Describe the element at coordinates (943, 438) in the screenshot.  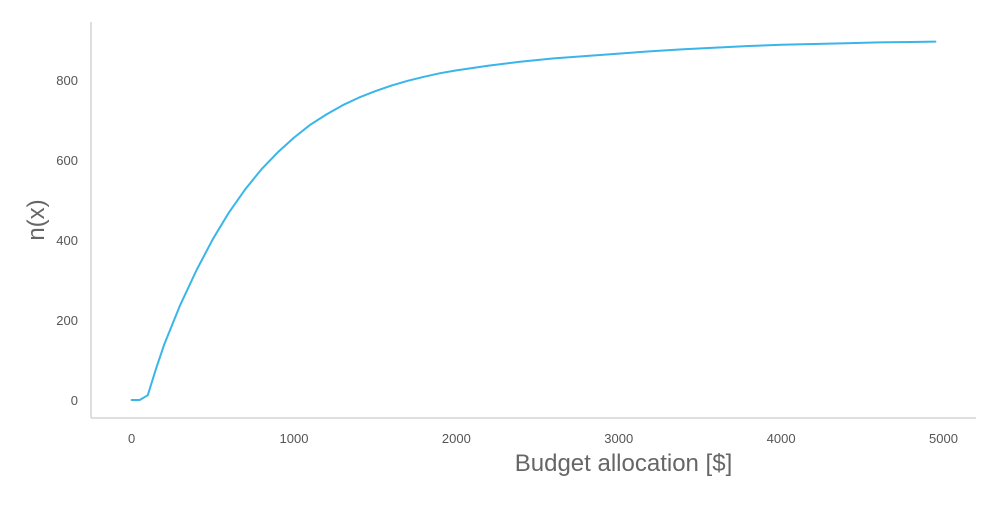
I see `x-tick-label: 5000` at that location.